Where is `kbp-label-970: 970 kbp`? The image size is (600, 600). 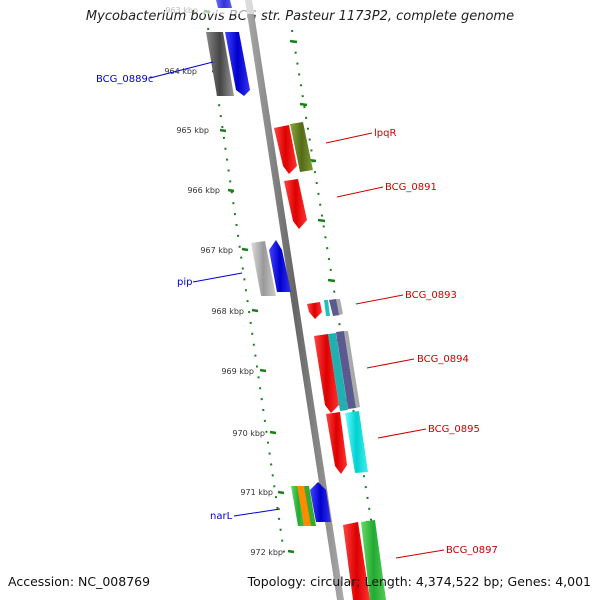 kbp-label-970: 970 kbp is located at coordinates (248, 433).